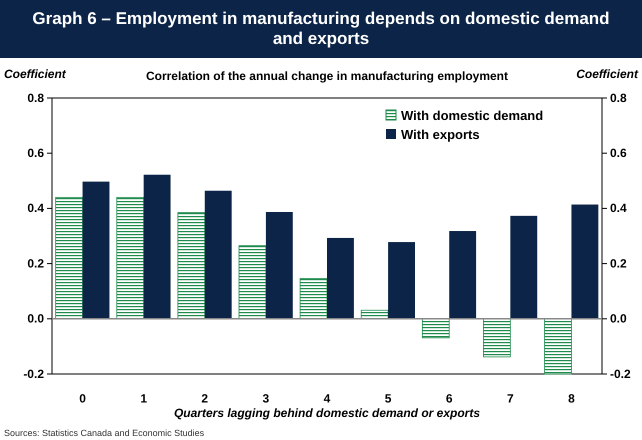 This screenshot has height=440, width=642. Describe the element at coordinates (35, 208) in the screenshot. I see `y-tick-label: 0.4` at that location.